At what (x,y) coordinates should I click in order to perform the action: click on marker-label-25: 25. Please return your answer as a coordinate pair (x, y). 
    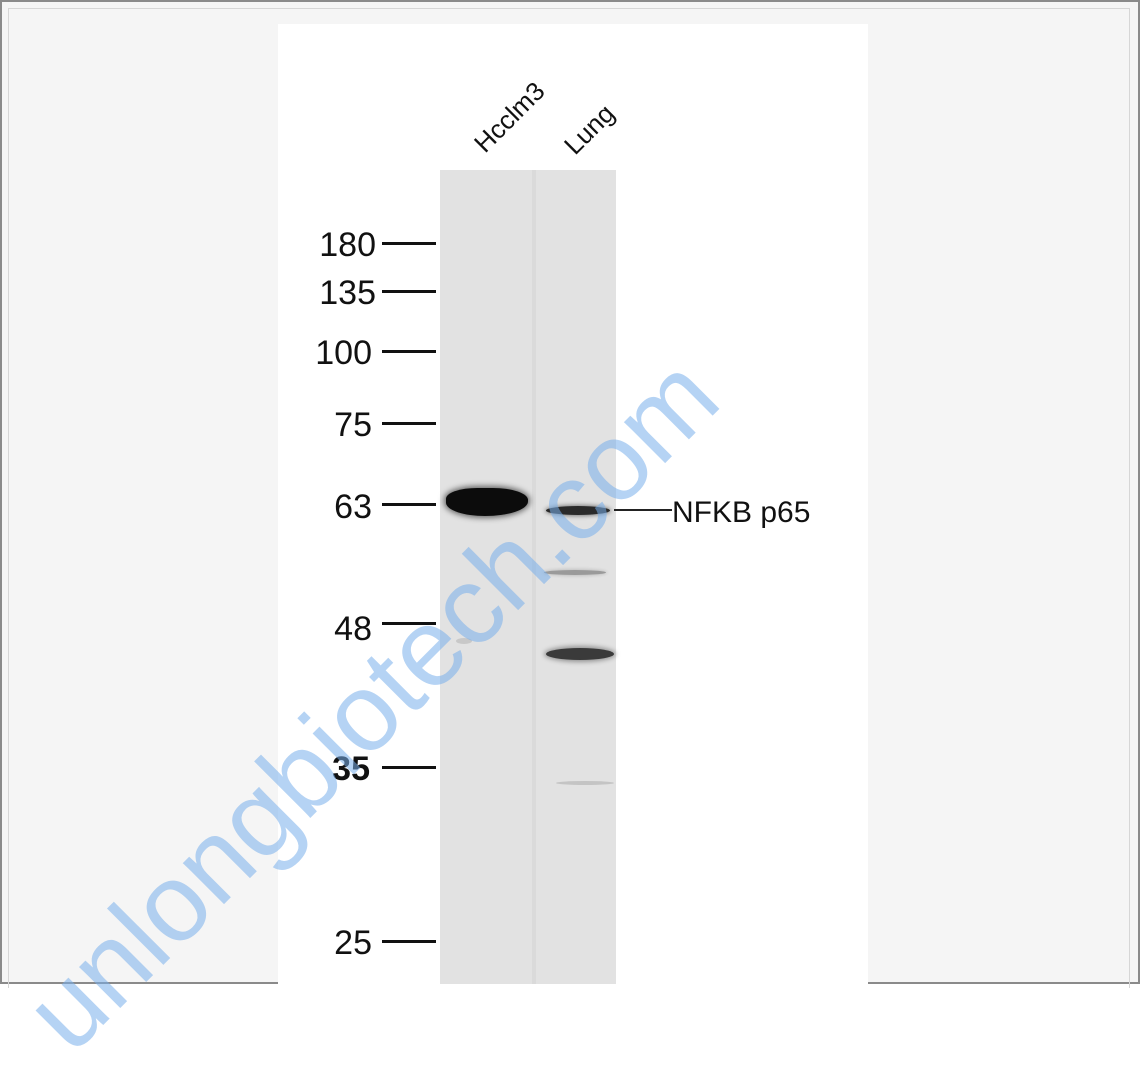
    Looking at the image, I should click on (353, 943).